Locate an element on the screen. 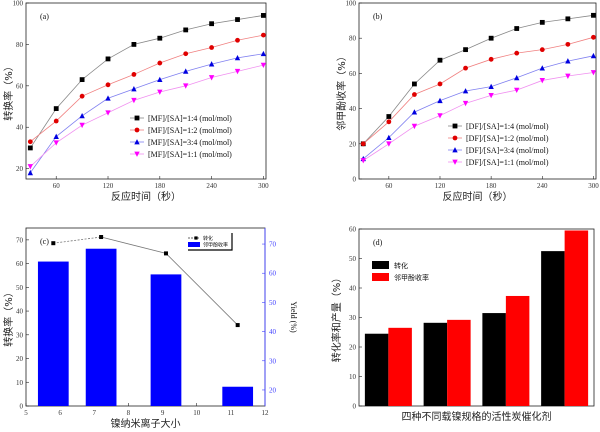  legend-label: [DF]/[SA]=1:1 (mol/mol) is located at coordinates (507, 162).